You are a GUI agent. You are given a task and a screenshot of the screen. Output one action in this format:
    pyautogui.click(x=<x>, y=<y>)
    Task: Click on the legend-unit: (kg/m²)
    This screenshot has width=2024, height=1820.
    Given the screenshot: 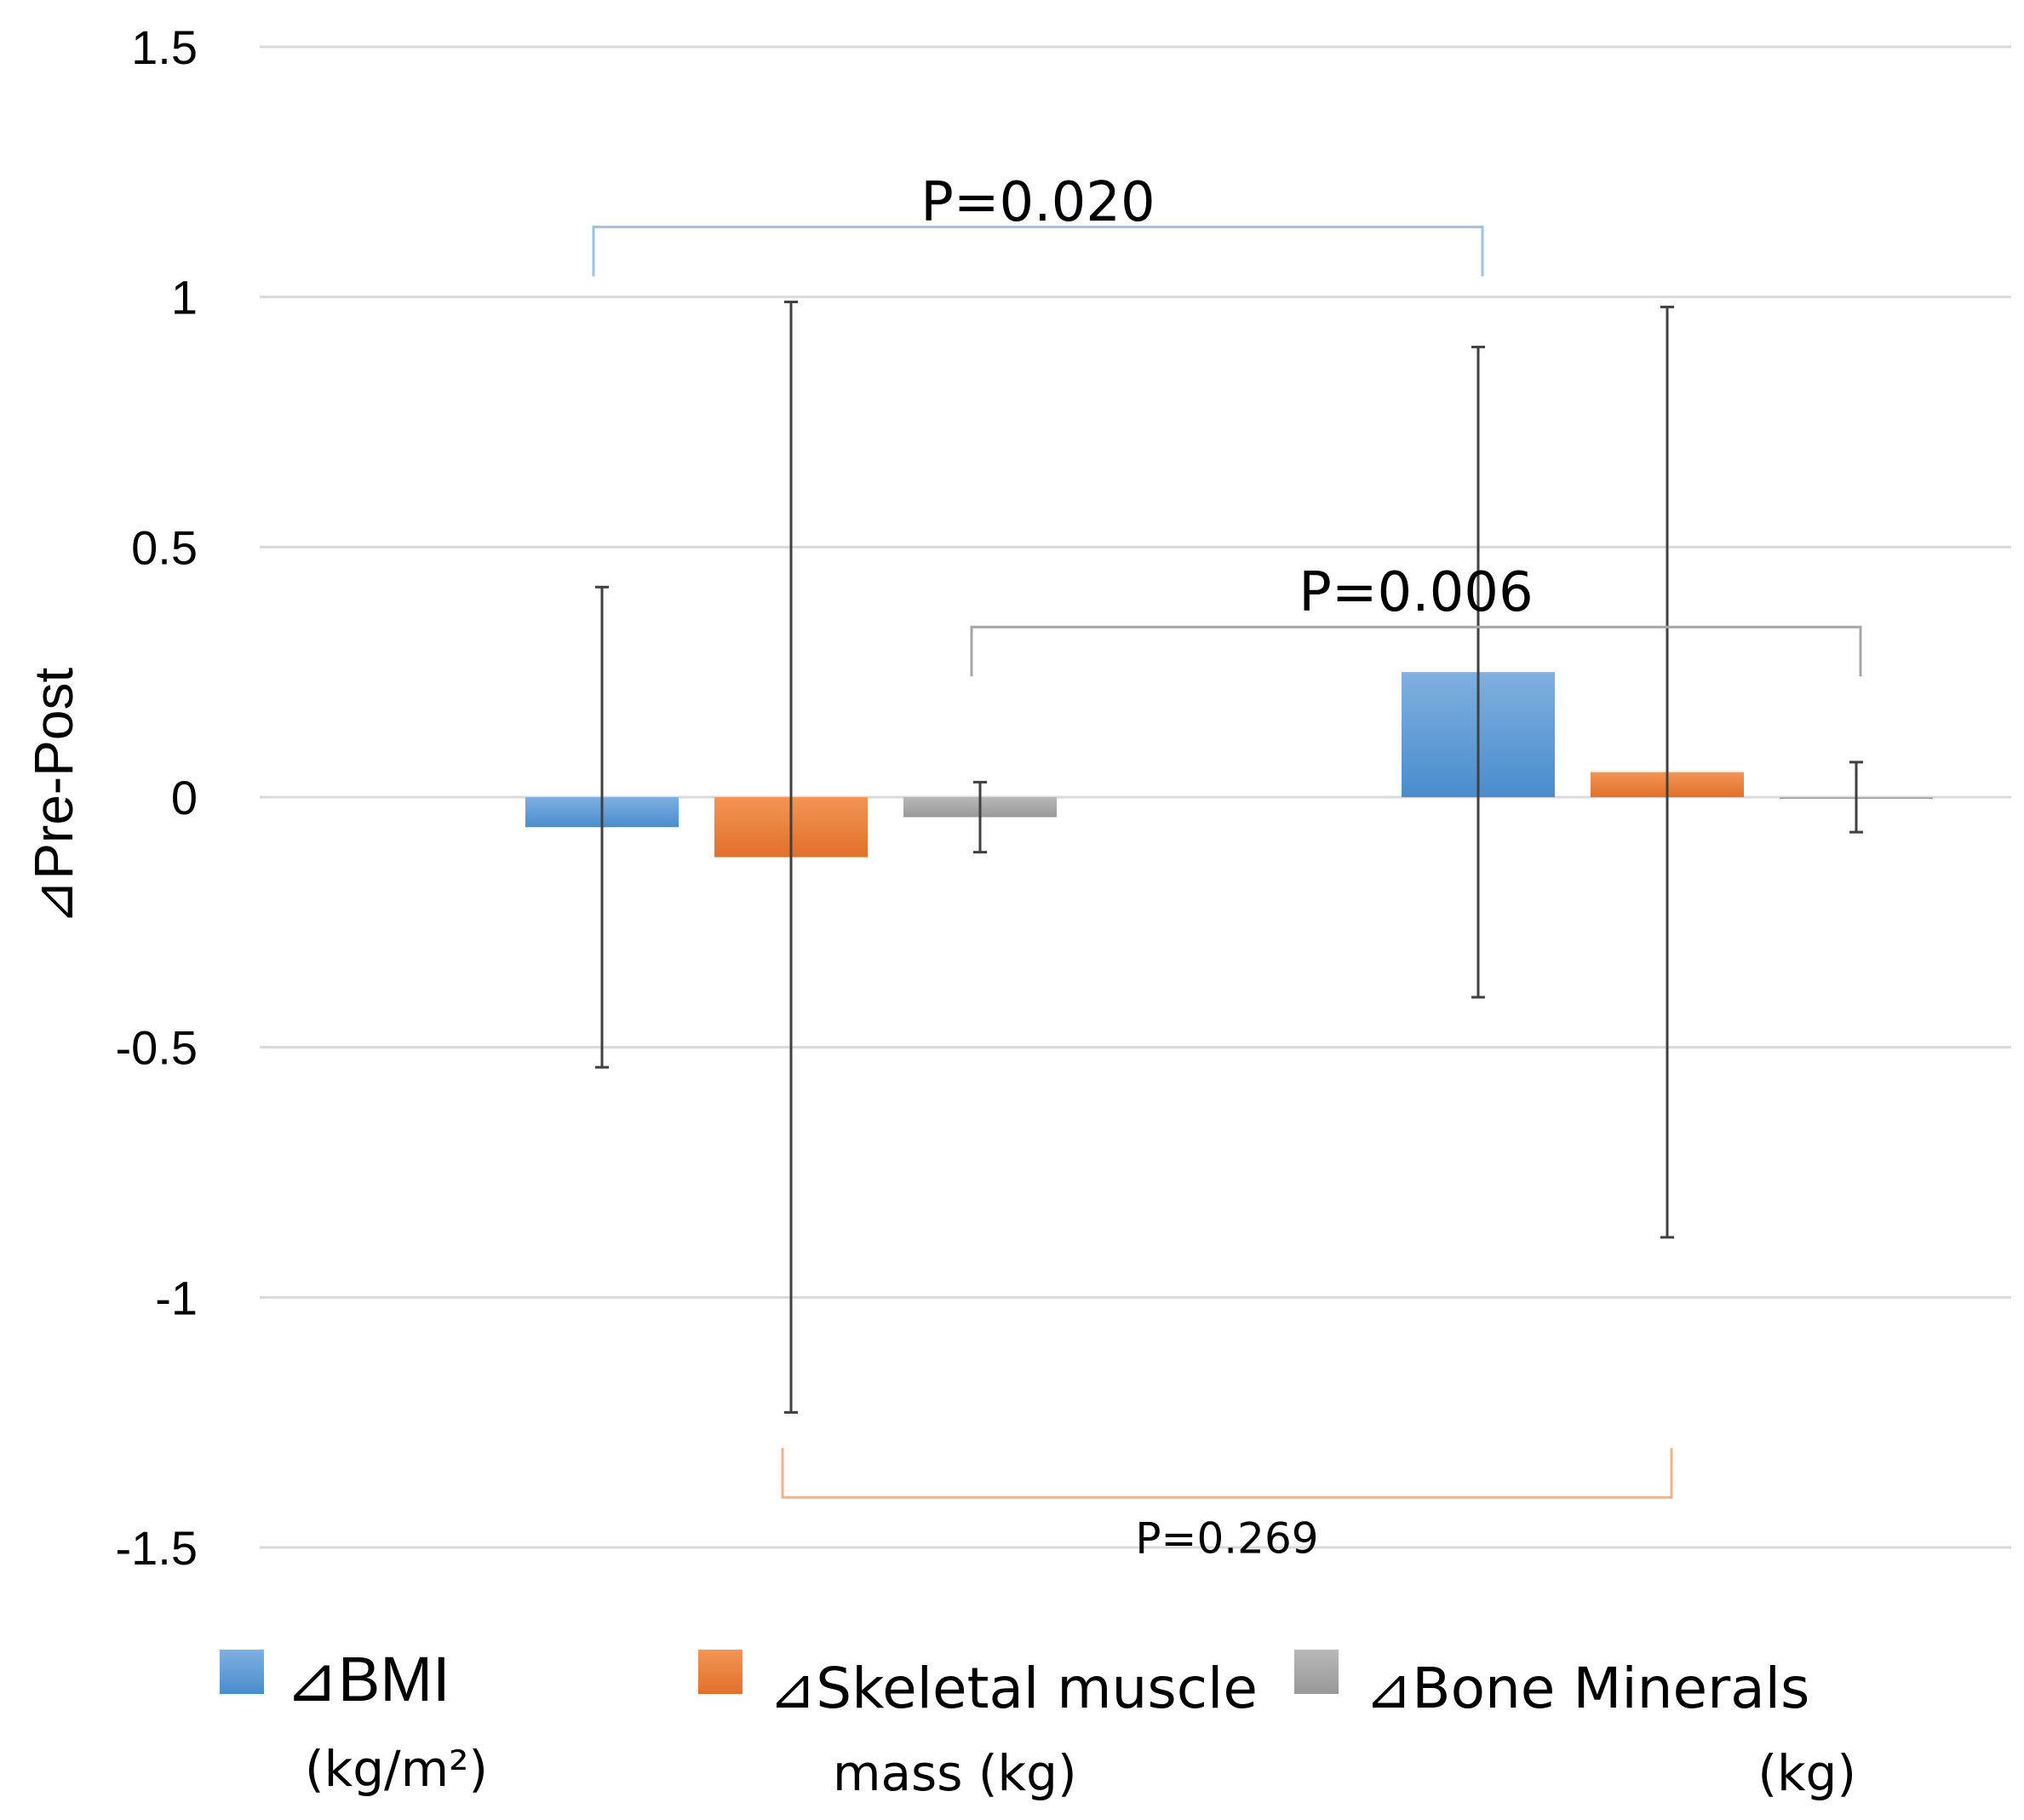 What is the action you would take?
    pyautogui.click(x=396, y=1769)
    